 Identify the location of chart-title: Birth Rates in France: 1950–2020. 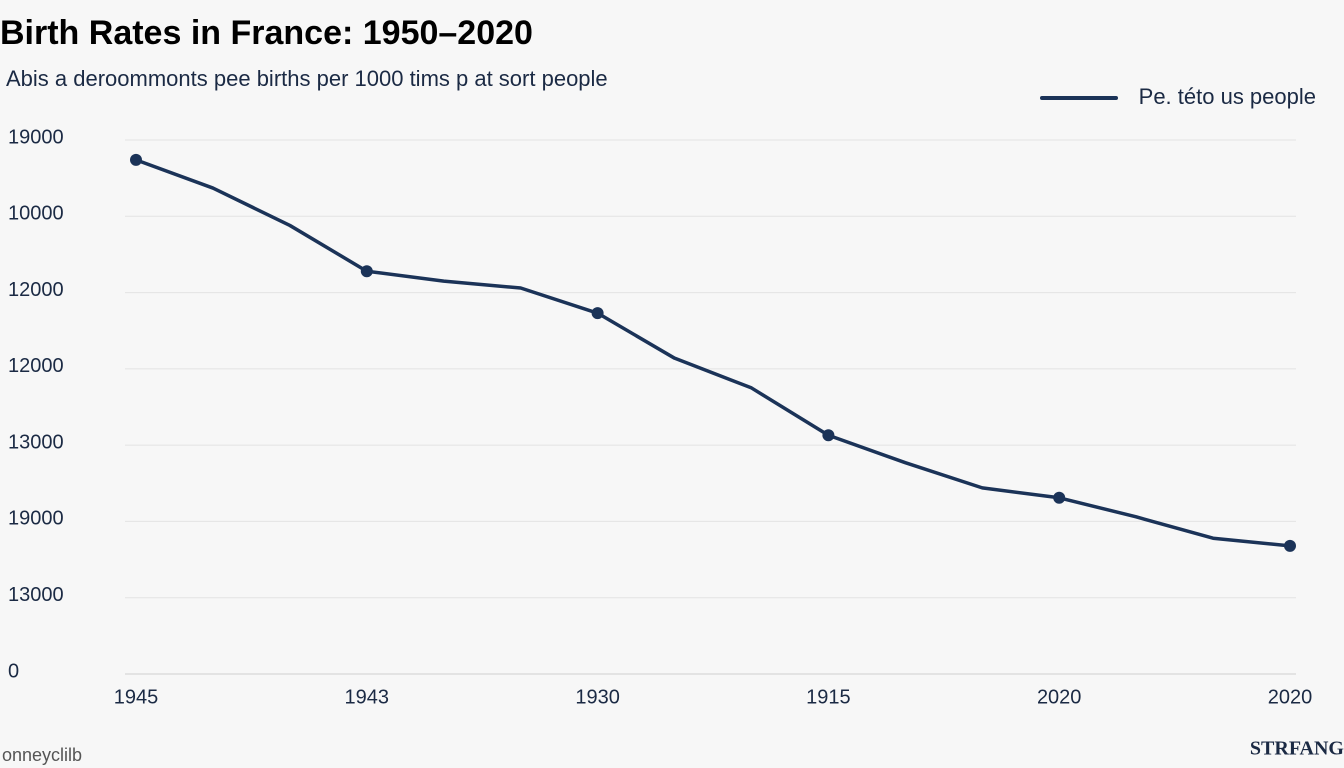
(266, 33).